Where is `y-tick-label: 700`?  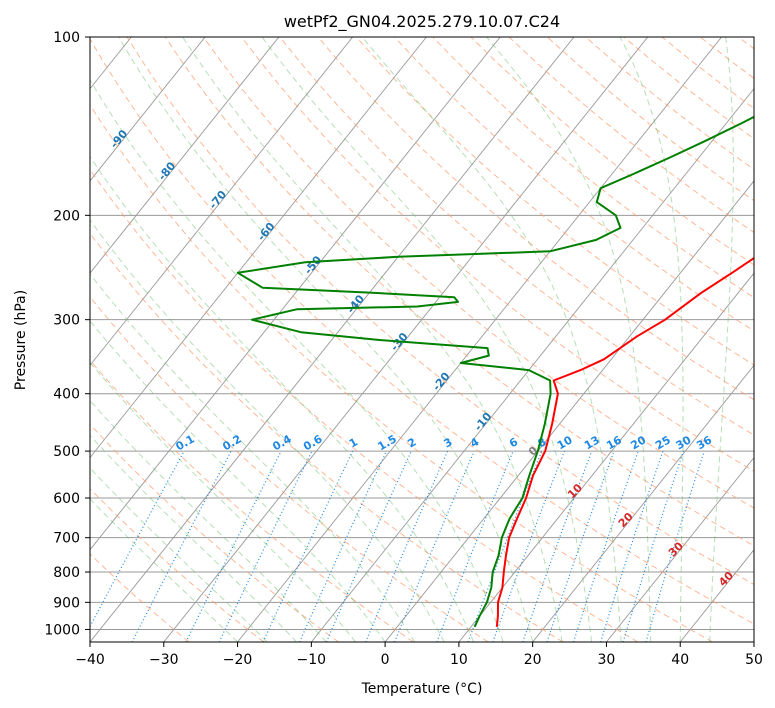 y-tick-label: 700 is located at coordinates (66, 539).